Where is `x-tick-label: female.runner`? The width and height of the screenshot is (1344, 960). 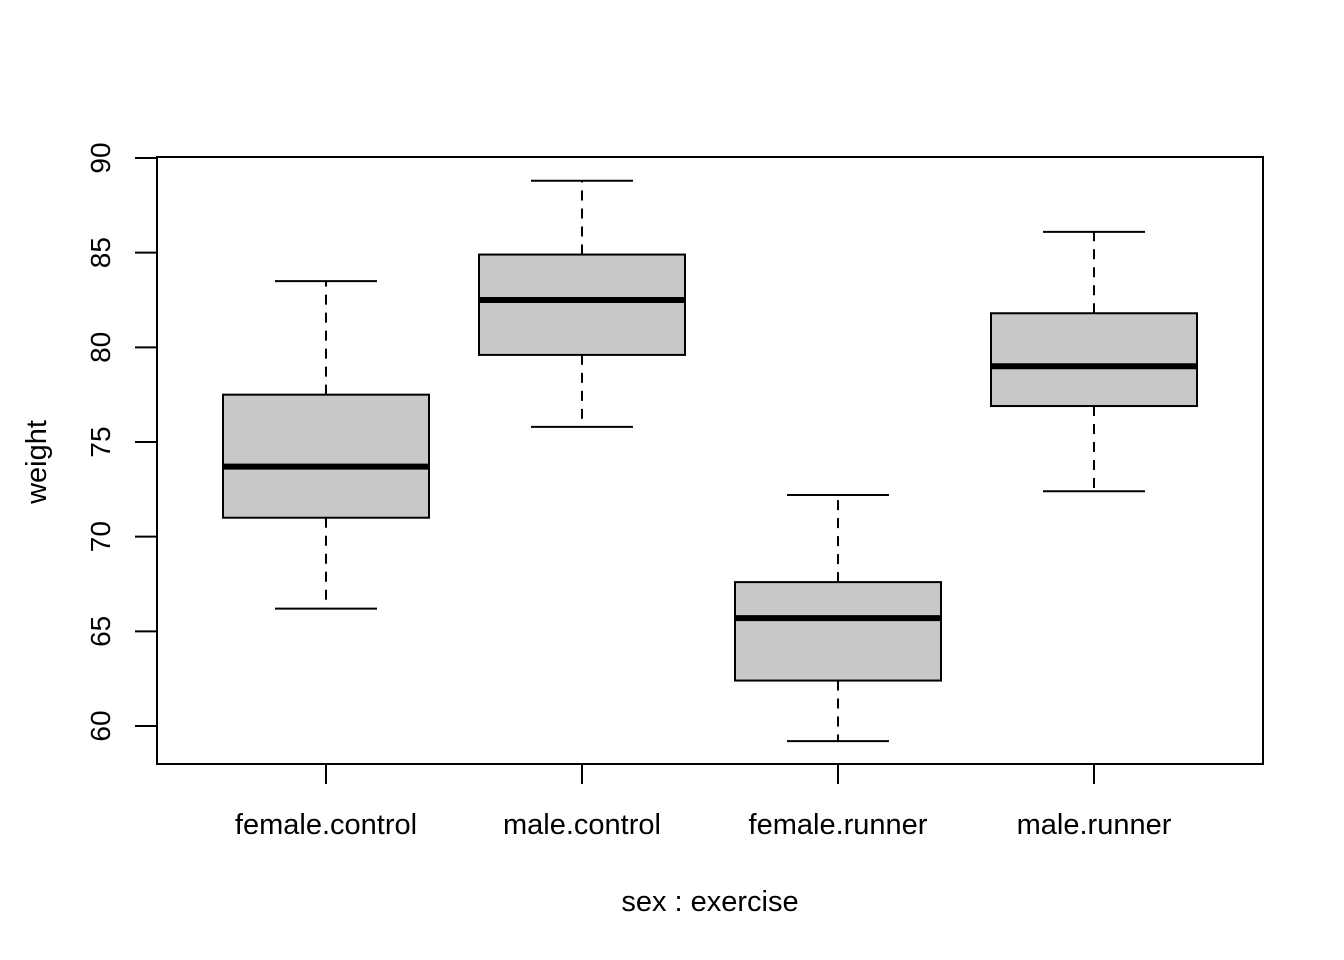
x-tick-label: female.runner is located at coordinates (838, 825).